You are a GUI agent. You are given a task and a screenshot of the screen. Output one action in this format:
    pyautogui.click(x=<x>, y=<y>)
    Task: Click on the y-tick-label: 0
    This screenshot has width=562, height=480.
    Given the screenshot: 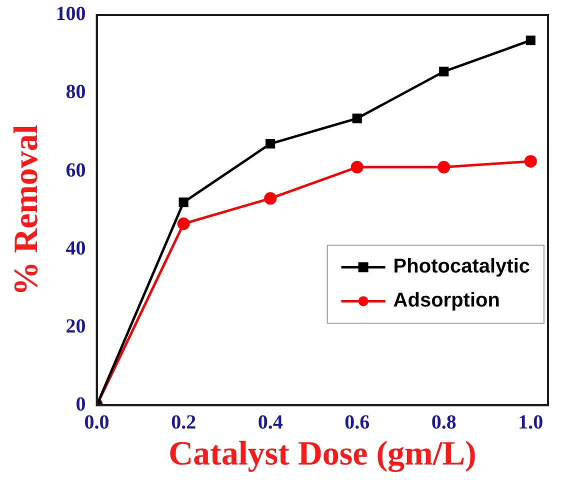 What is the action you would take?
    pyautogui.click(x=81, y=404)
    